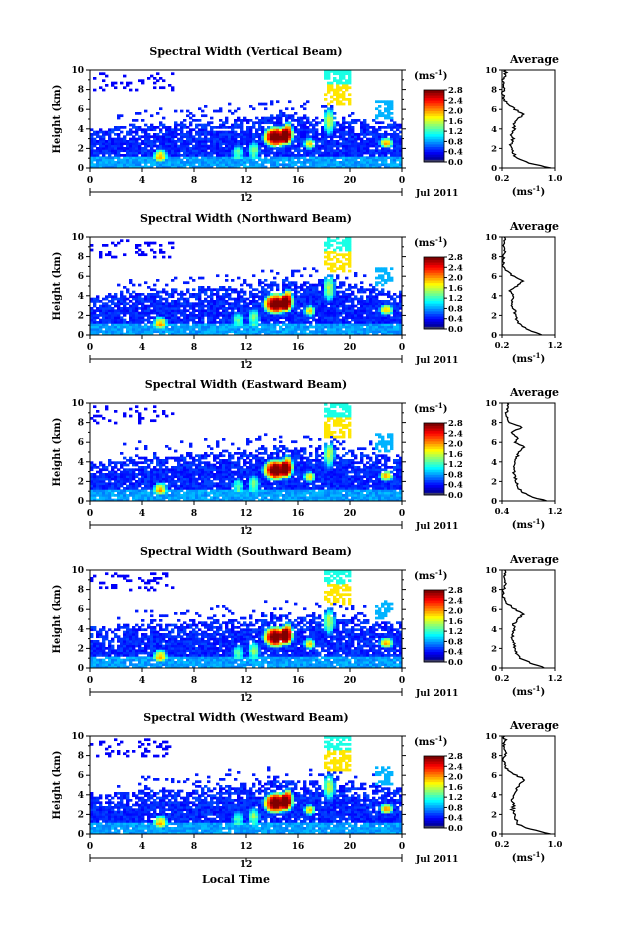 The image size is (624, 929). I want to click on avg-x-tick-label: 1.0, so click(555, 179).